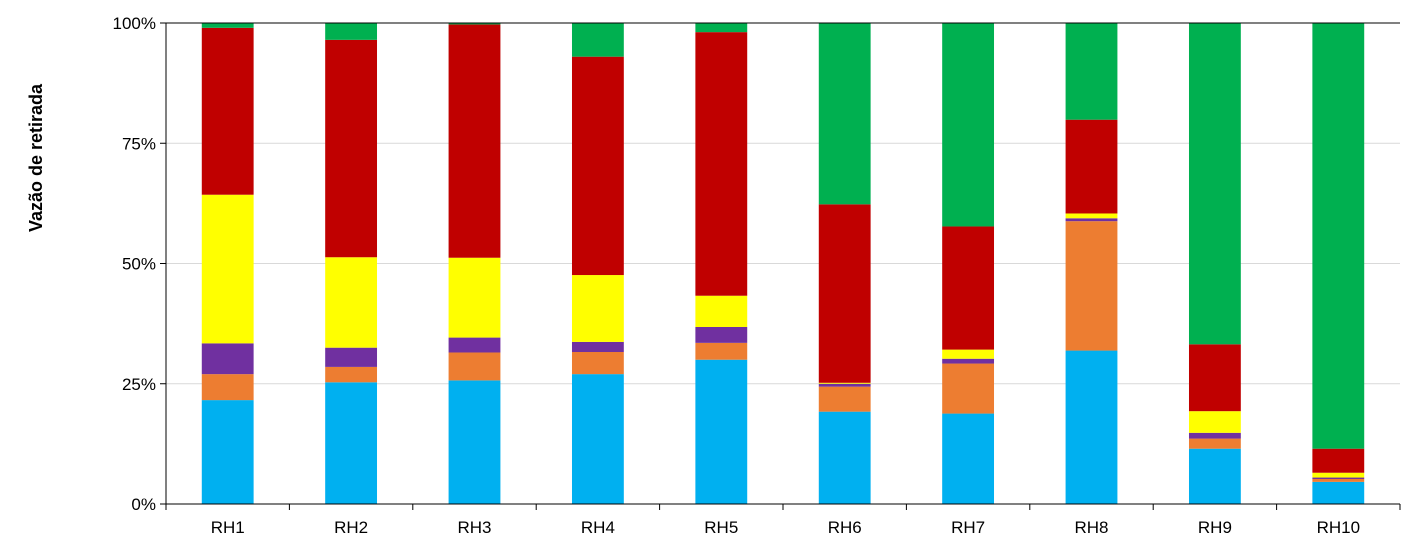  What do you see at coordinates (134, 23) in the screenshot?
I see `y-tick-label: 100%` at bounding box center [134, 23].